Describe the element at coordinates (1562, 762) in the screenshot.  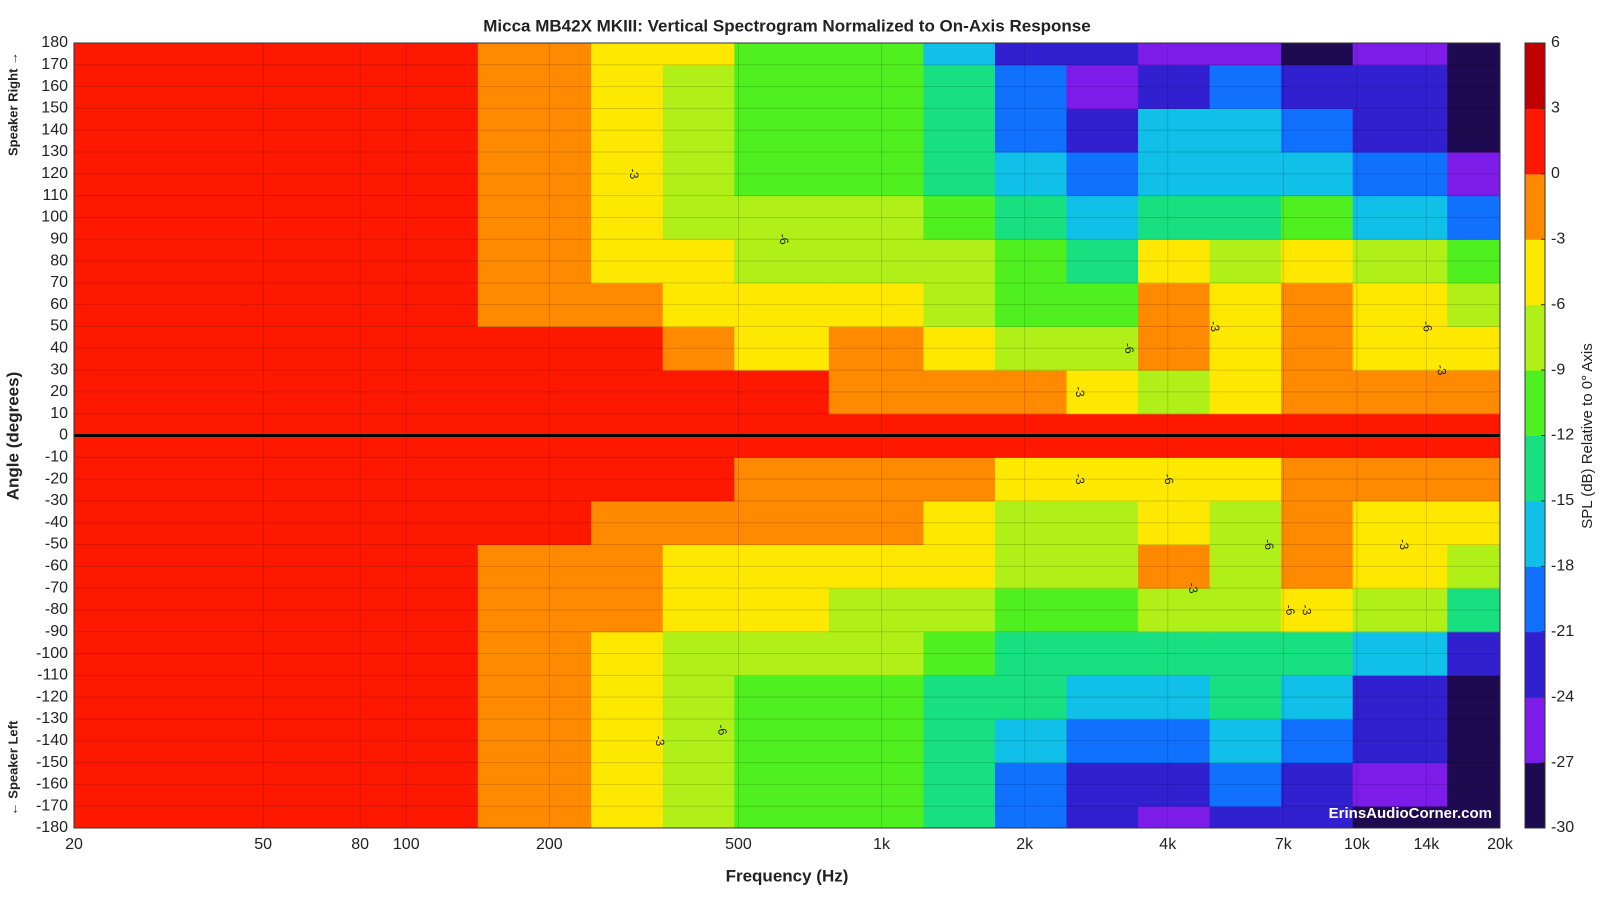
I see `colorbar-tick-label: -27` at that location.